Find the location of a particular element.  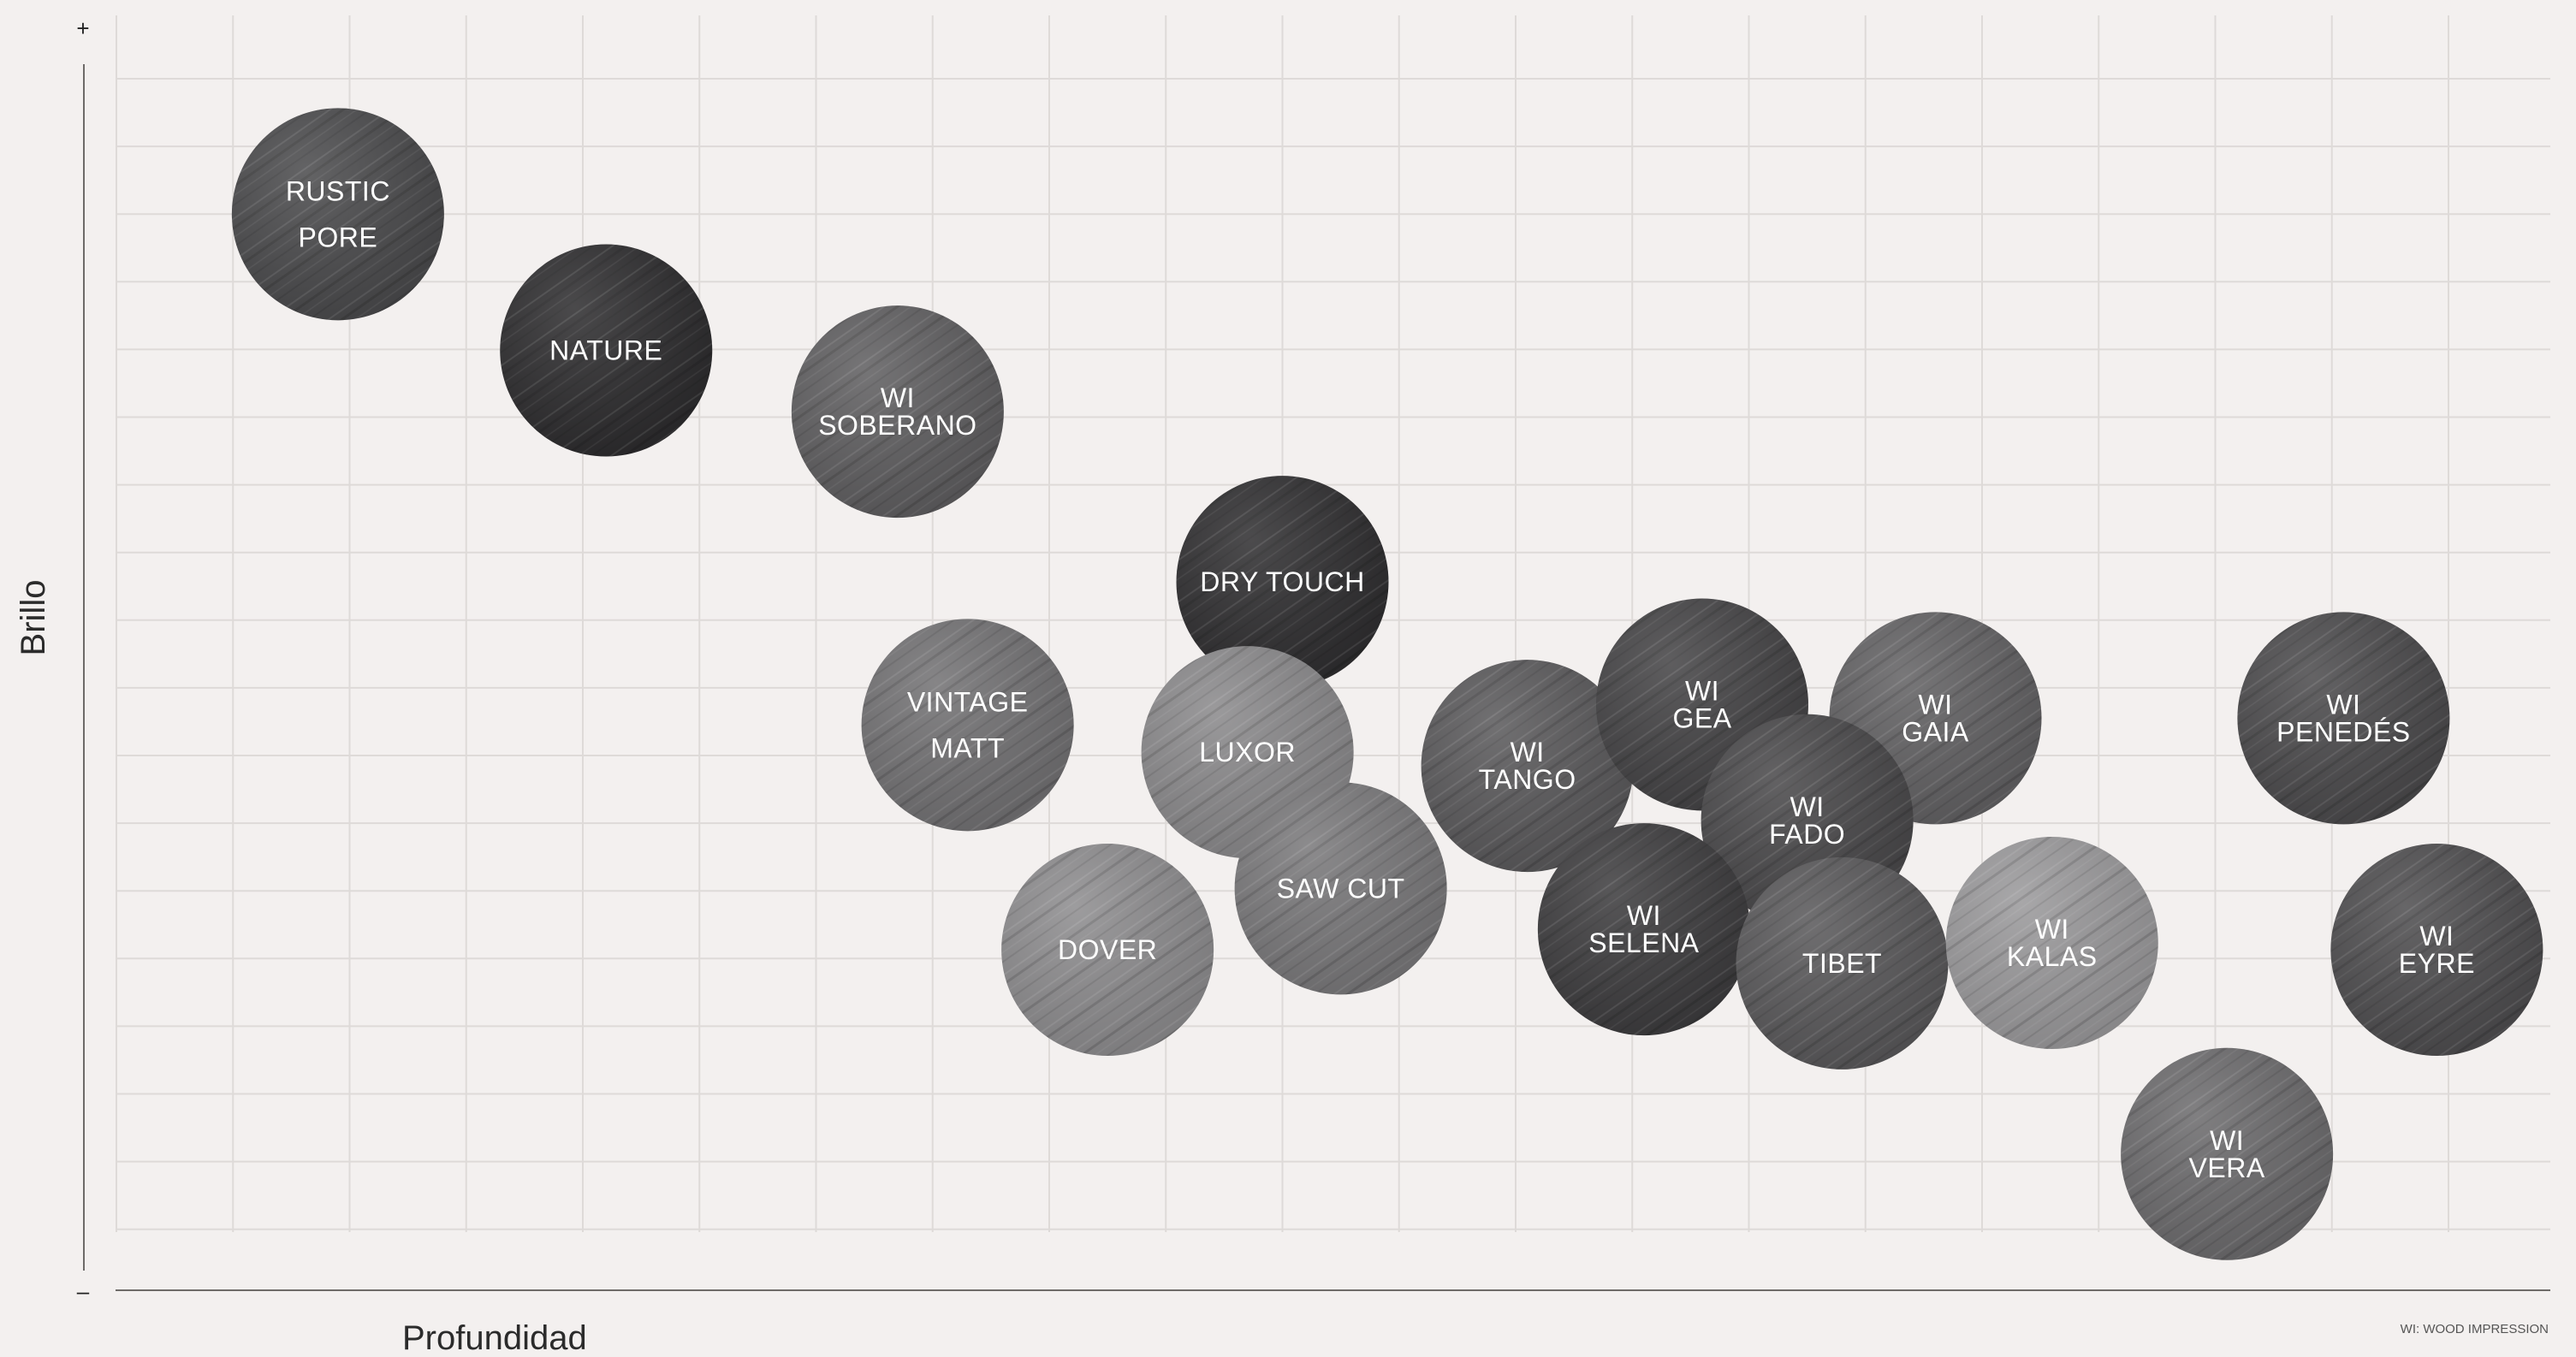

finish-label: PORE is located at coordinates (338, 237).